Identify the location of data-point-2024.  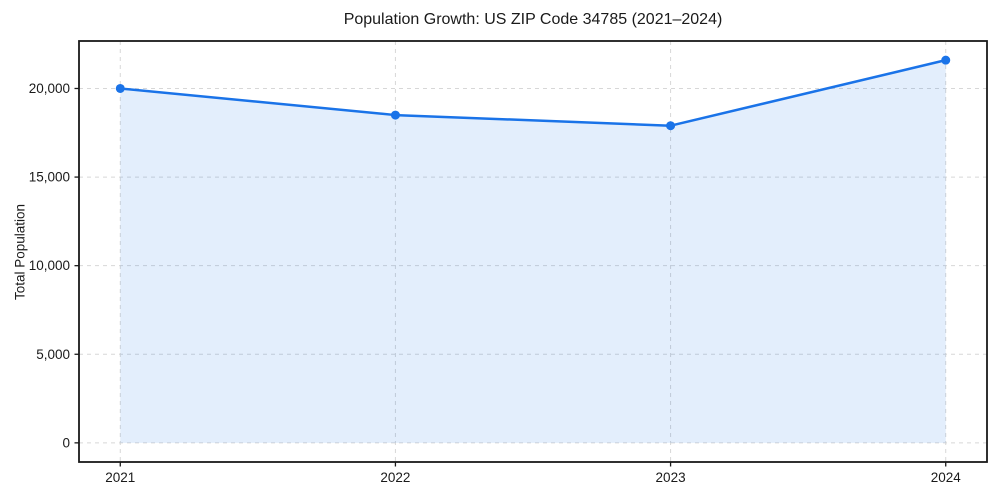
(946, 60).